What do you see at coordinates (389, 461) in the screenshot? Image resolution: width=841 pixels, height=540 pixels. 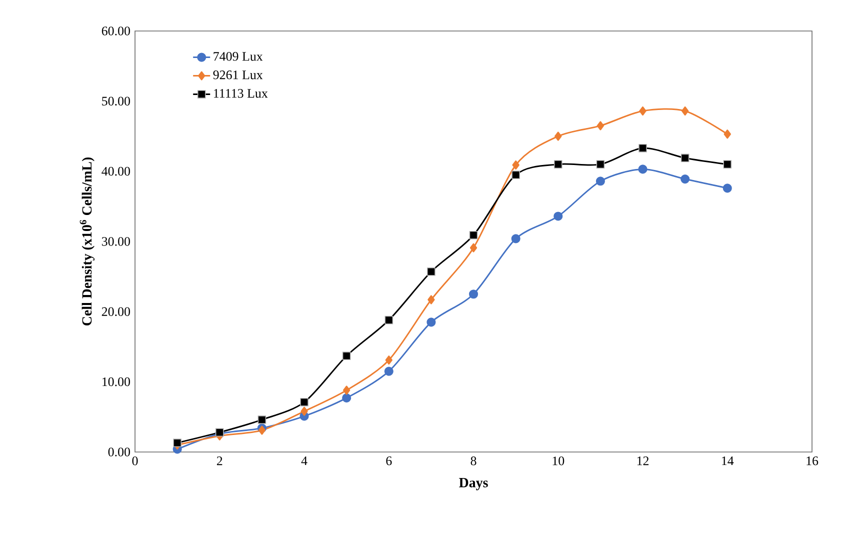 I see `x-tick-label: 6` at bounding box center [389, 461].